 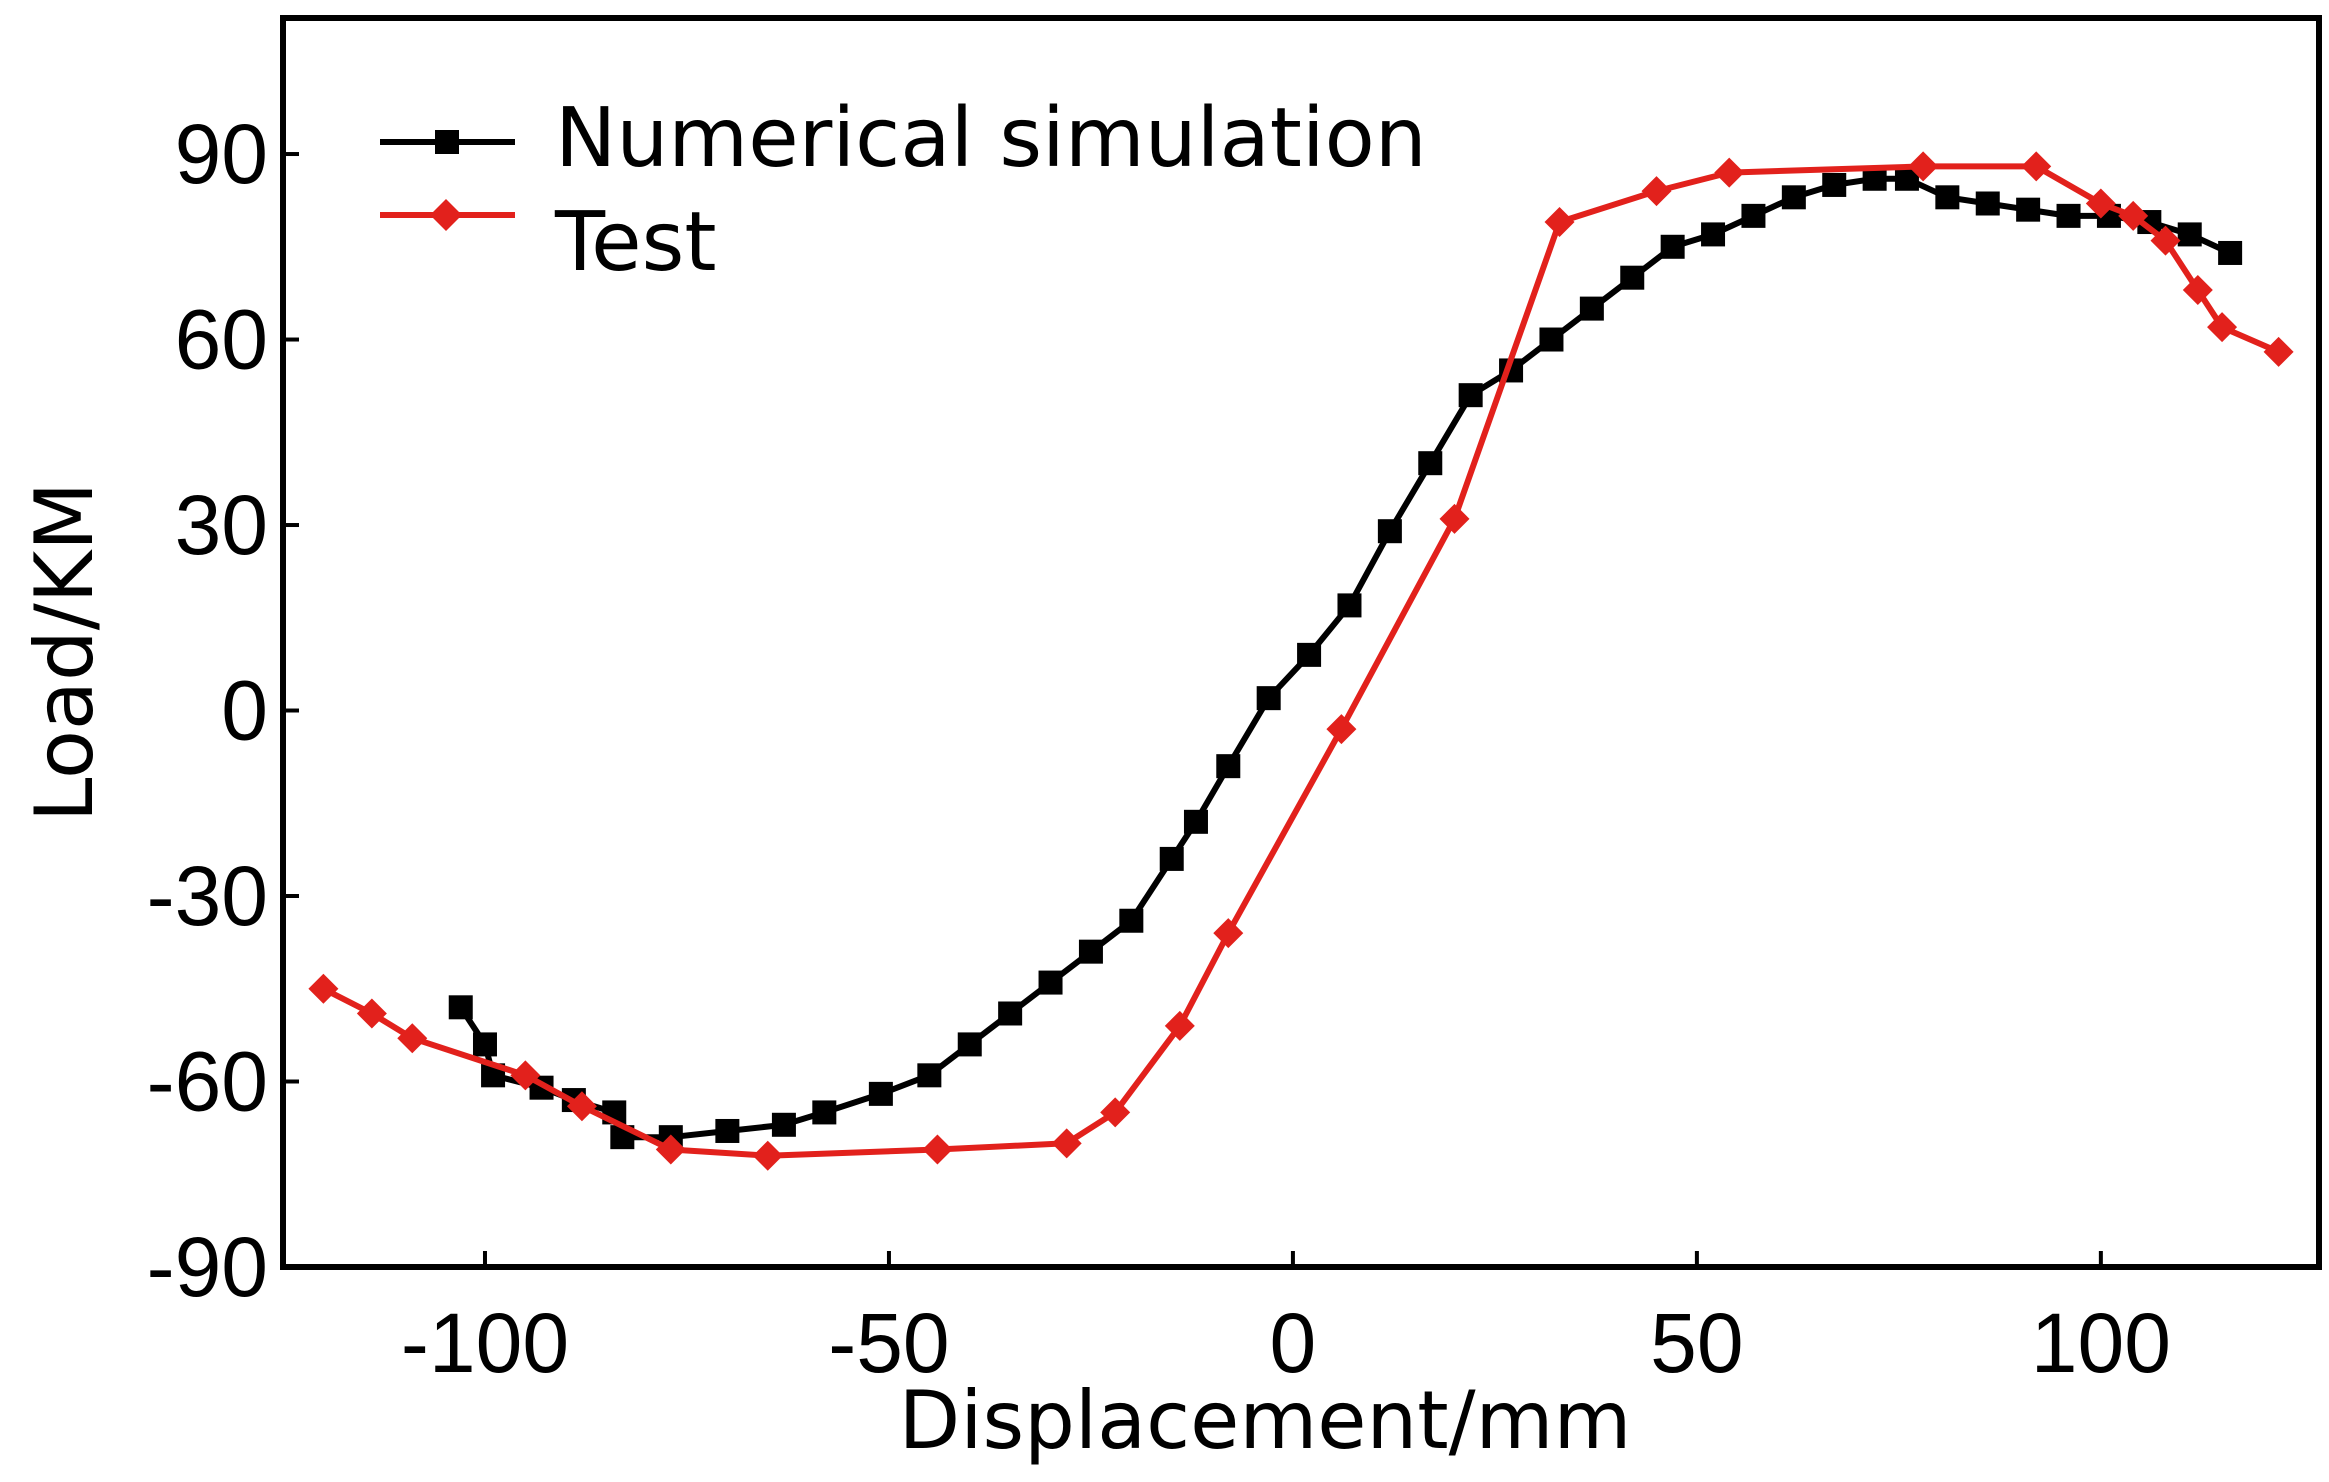 What do you see at coordinates (244, 711) in the screenshot?
I see `y-tick-label: 0` at bounding box center [244, 711].